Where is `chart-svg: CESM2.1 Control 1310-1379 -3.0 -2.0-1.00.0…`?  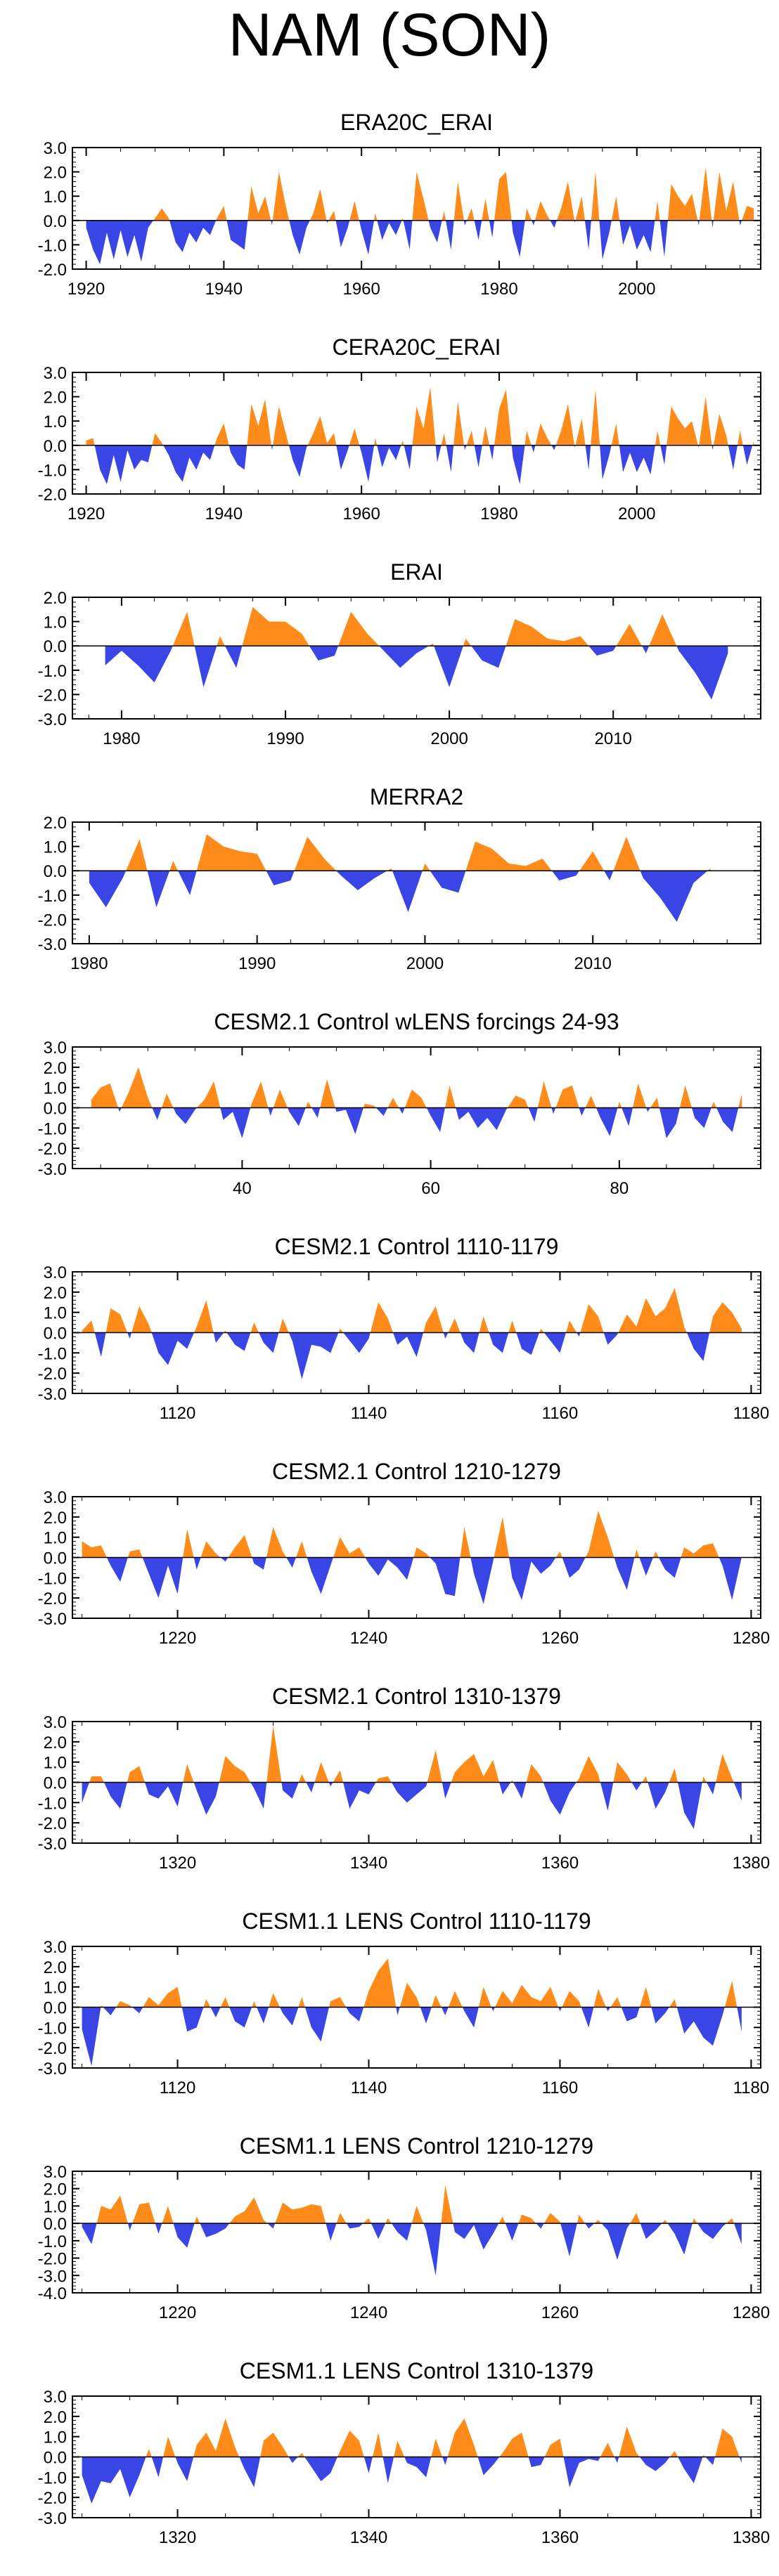
chart-svg: CESM2.1 Control 1310-1379 -3.0 -2.0-1.00.0… is located at coordinates (404, 1778).